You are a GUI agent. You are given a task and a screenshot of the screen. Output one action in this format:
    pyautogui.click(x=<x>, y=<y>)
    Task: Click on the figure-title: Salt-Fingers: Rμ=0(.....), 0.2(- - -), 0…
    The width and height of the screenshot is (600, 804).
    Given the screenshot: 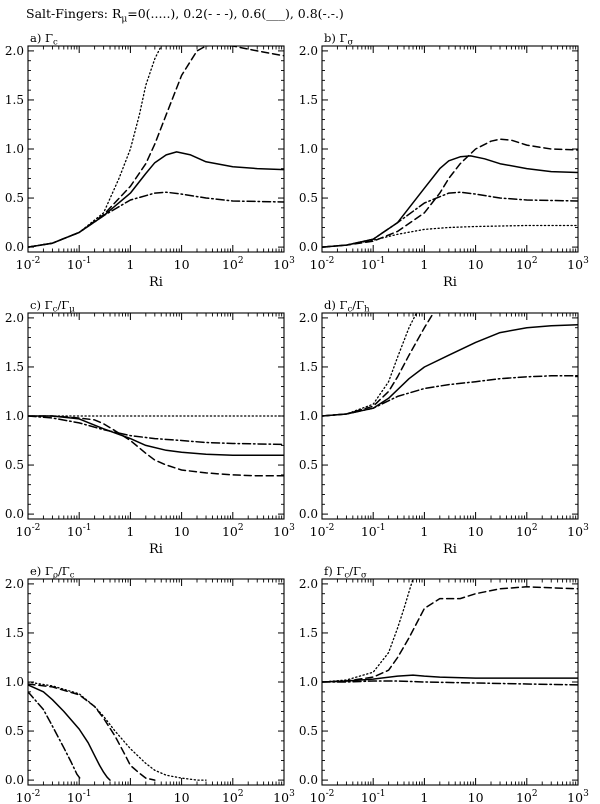 What is the action you would take?
    pyautogui.click(x=185, y=15)
    